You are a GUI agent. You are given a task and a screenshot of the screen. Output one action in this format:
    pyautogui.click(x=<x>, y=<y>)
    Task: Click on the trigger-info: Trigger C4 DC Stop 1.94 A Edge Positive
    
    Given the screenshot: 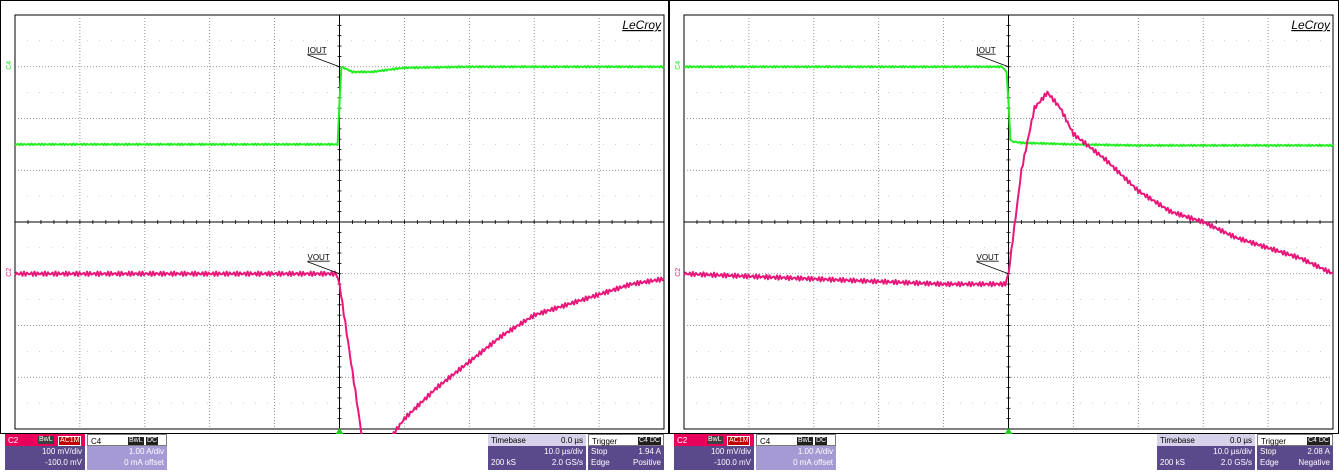 What is the action you would take?
    pyautogui.click(x=626, y=452)
    